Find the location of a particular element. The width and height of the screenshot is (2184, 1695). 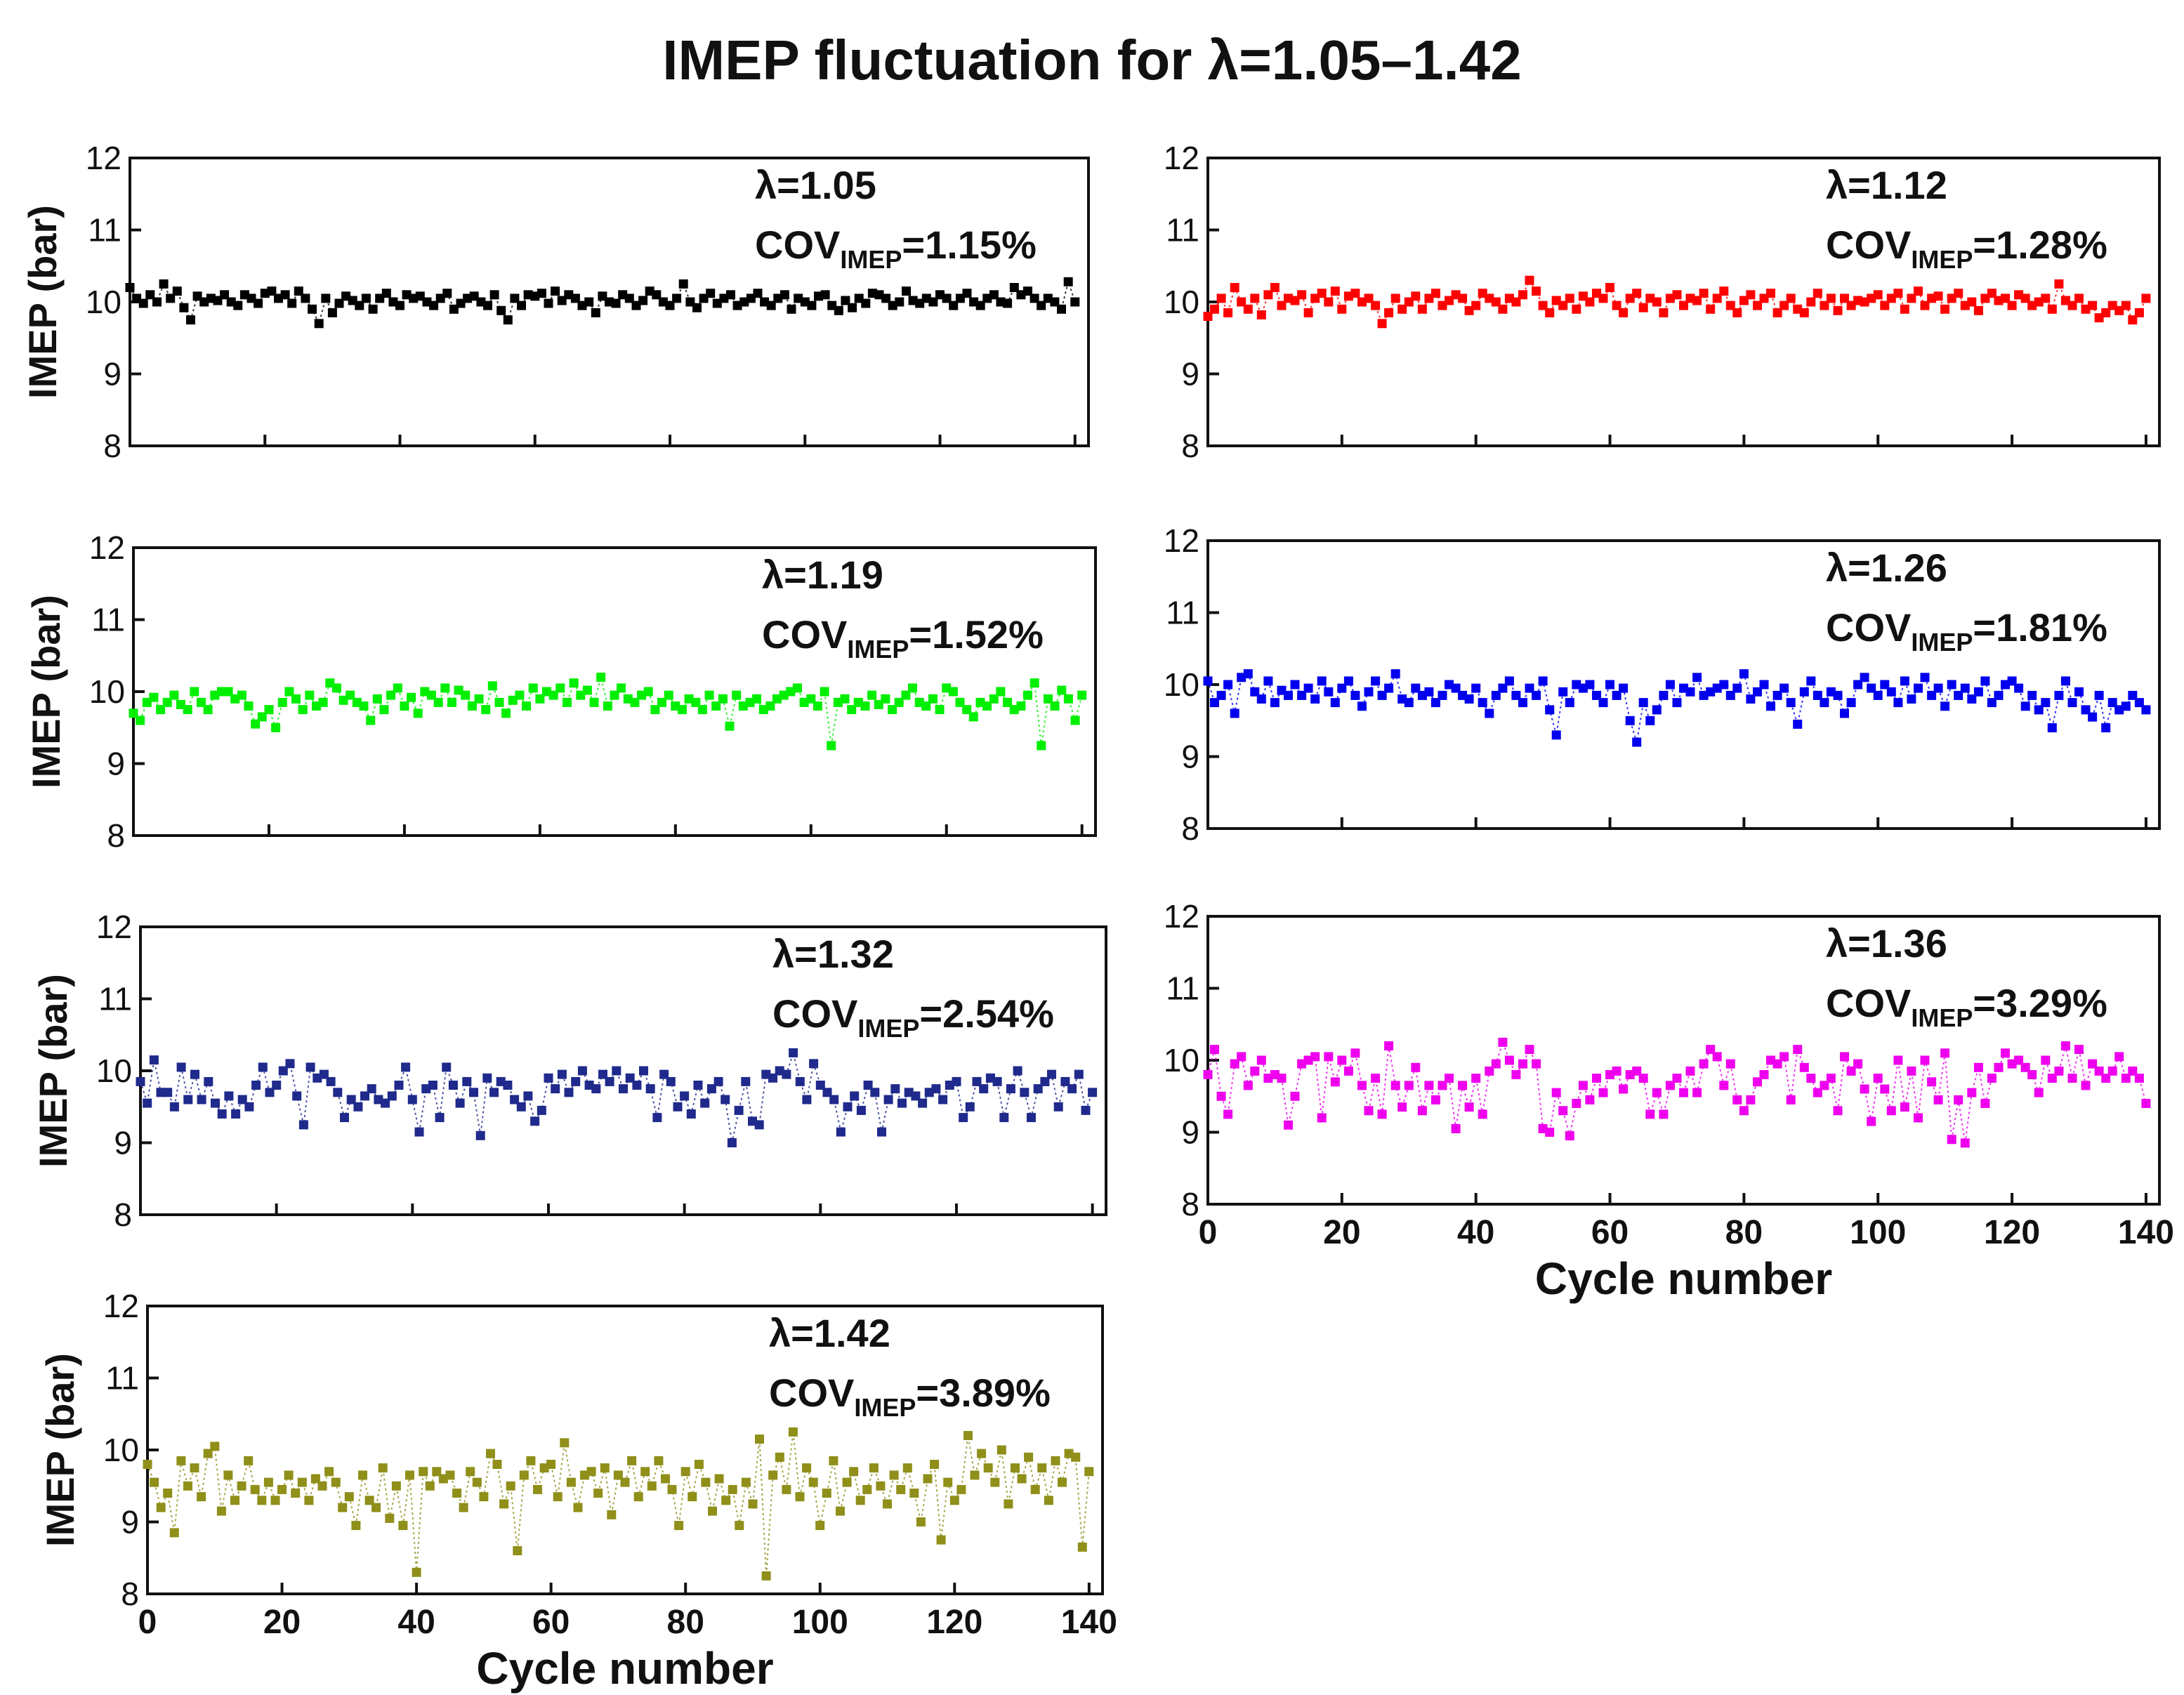

cov-label: COVIMEP=1.28% is located at coordinates (1966, 249).